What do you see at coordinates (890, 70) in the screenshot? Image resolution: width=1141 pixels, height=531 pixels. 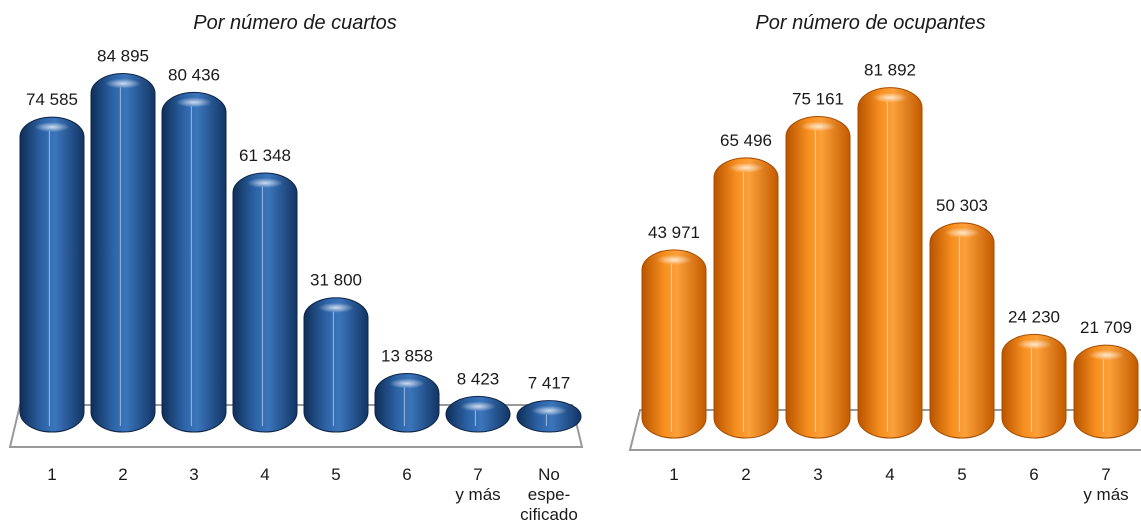 I see `data-label: 81 892` at bounding box center [890, 70].